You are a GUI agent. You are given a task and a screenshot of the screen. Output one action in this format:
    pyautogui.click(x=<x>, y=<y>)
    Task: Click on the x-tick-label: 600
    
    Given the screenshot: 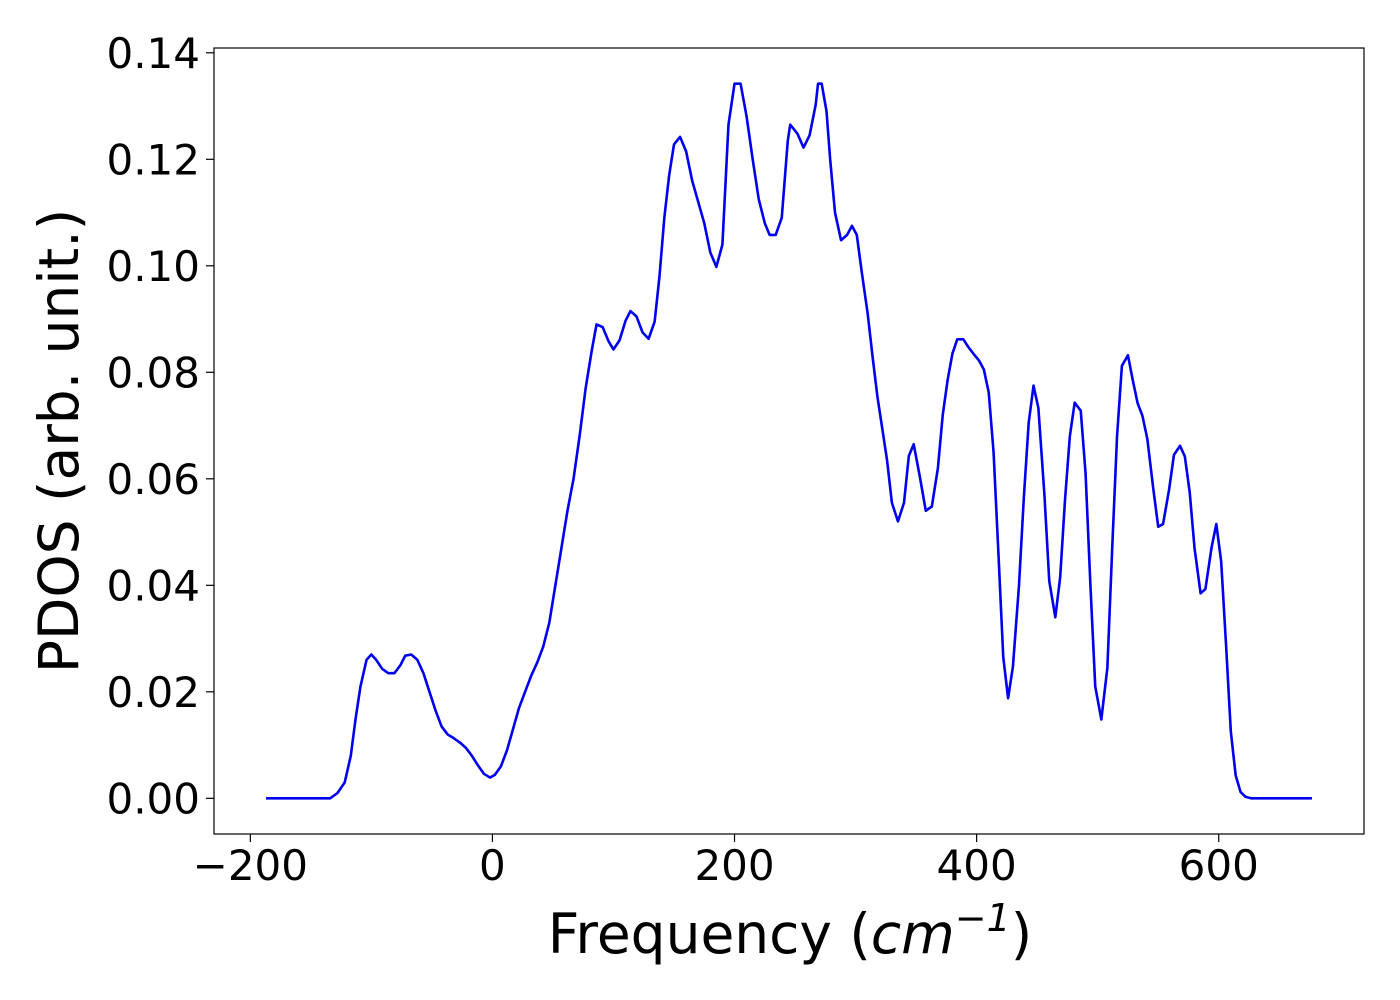 What is the action you would take?
    pyautogui.click(x=1219, y=865)
    